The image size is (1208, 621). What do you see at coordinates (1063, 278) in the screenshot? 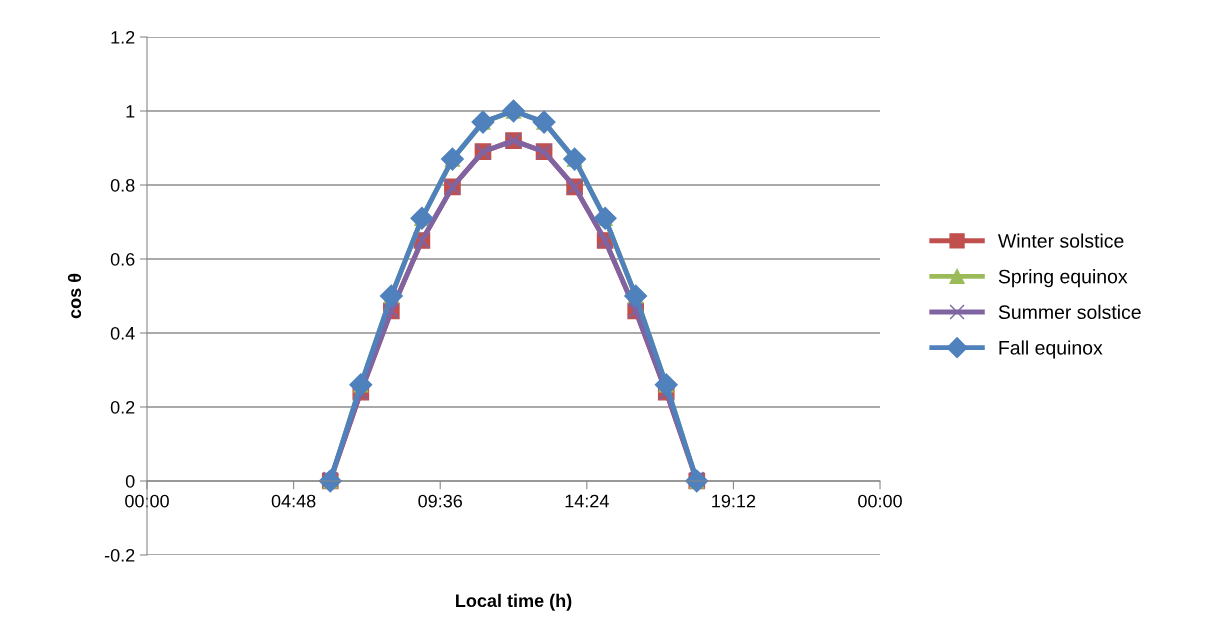
I see `legend-label: Spring equinox` at bounding box center [1063, 278].